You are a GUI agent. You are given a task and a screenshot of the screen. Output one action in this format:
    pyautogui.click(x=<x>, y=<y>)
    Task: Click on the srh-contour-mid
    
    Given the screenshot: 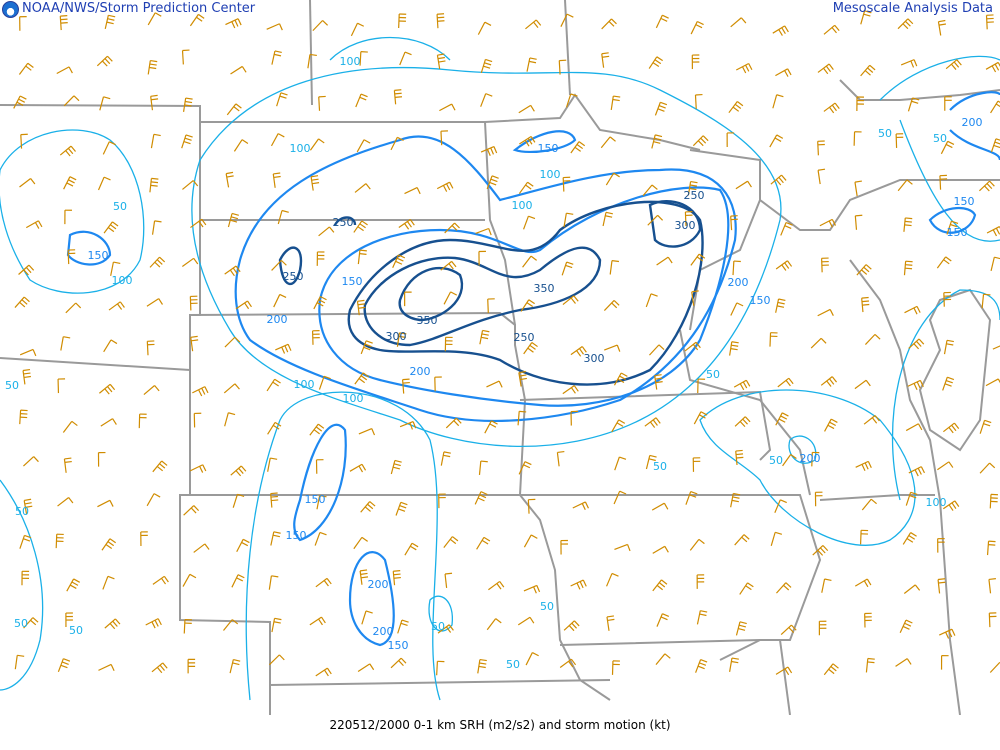 What is the action you would take?
    pyautogui.click(x=371, y=599)
    